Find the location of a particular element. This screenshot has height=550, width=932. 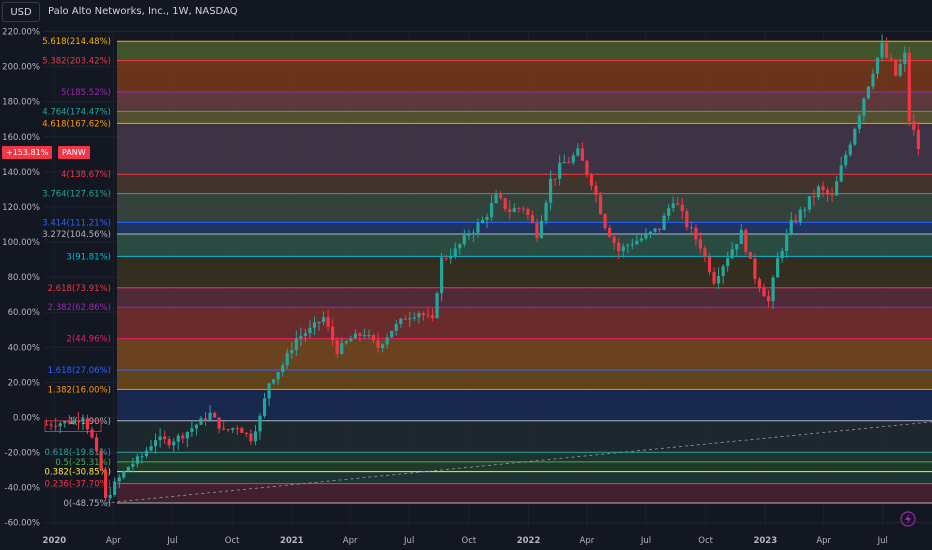

fib-label: 5.618(214.48%) is located at coordinates (76, 42).